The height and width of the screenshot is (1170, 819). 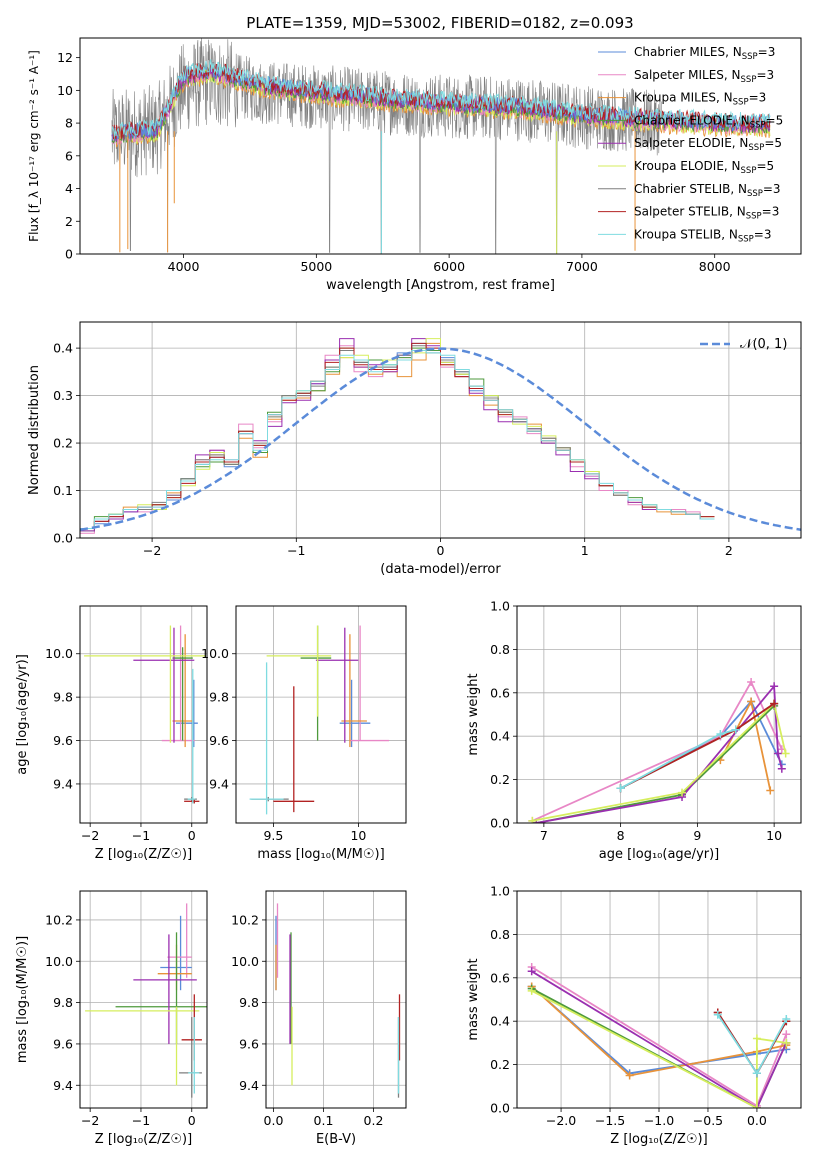 I want to click on axes-age_vs_mass: 9.5 10 9.4 9.6 9.8 10.0 mass [log₁₀(M/M☉)], so click(x=304, y=733).